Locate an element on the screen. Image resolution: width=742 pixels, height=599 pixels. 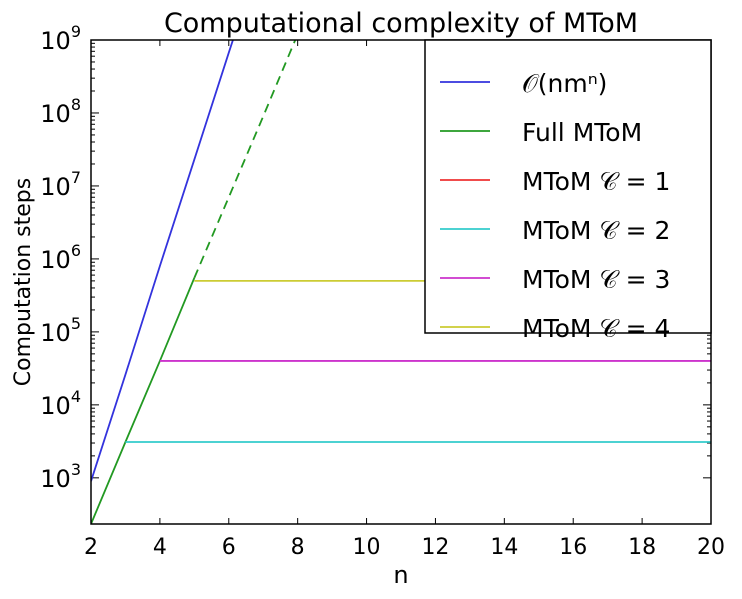
x-tick-label: 18 is located at coordinates (642, 547).